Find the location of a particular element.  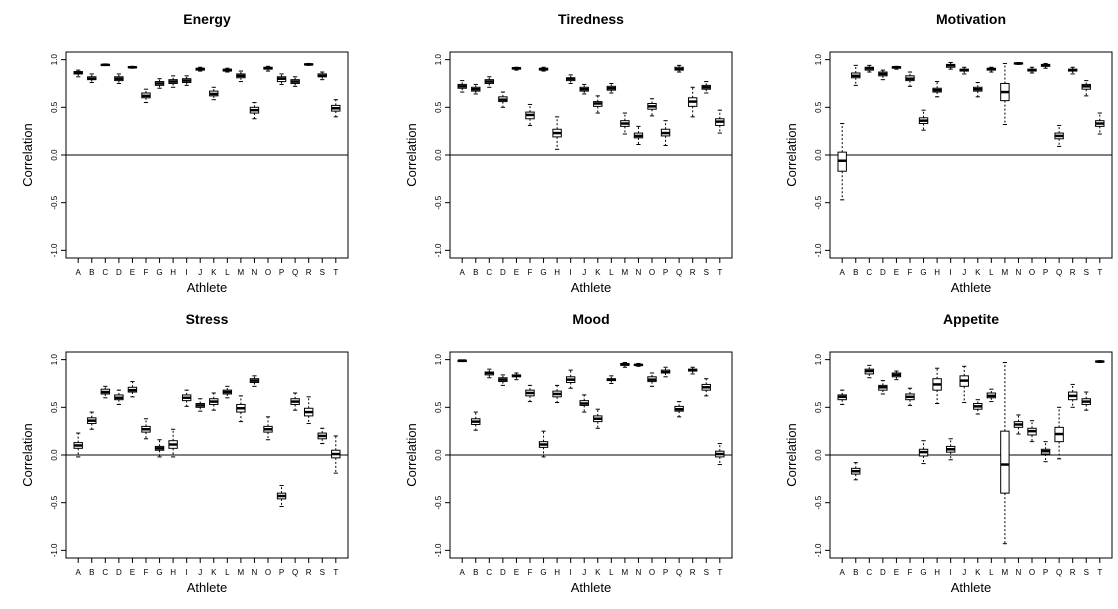

box-O is located at coordinates (268, 428).